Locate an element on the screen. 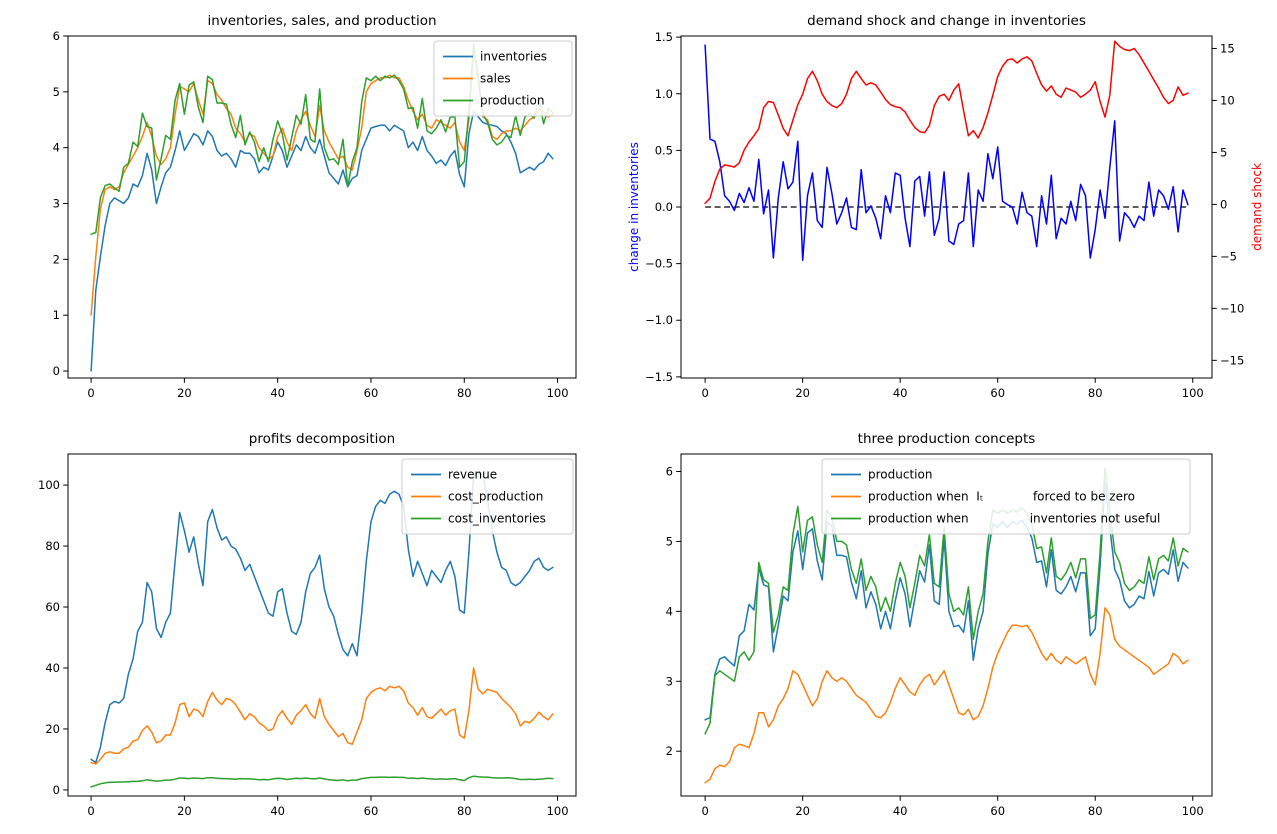  series-inventories is located at coordinates (322, 241).